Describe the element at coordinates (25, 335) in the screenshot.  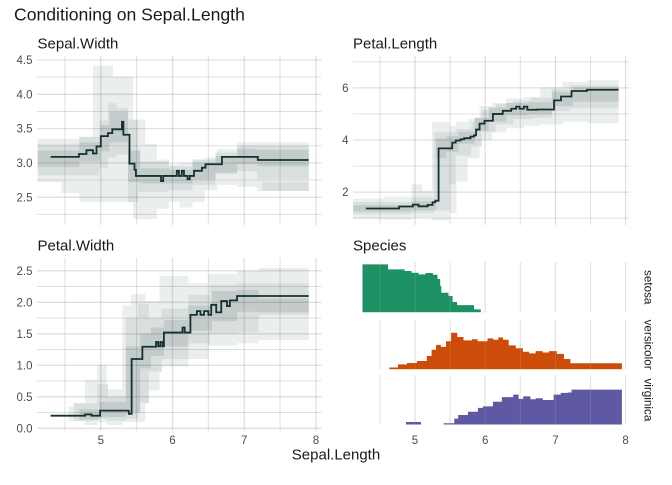
I see `svg-text: 1.5` at that location.